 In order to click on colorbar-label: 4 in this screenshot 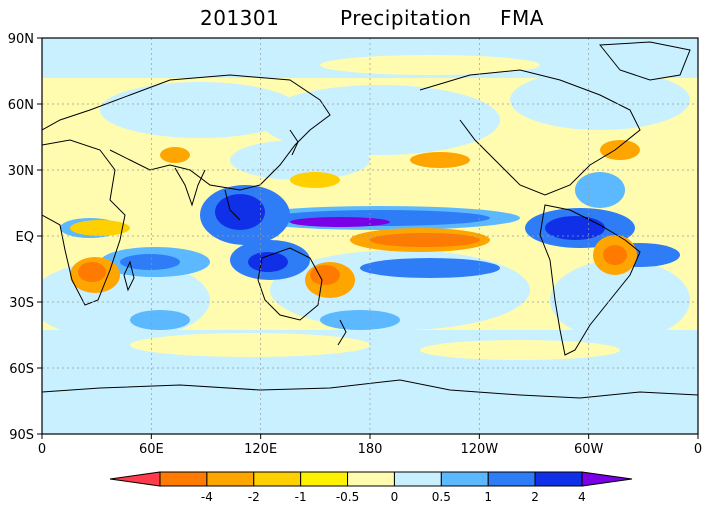, I will do `click(582, 497)`.